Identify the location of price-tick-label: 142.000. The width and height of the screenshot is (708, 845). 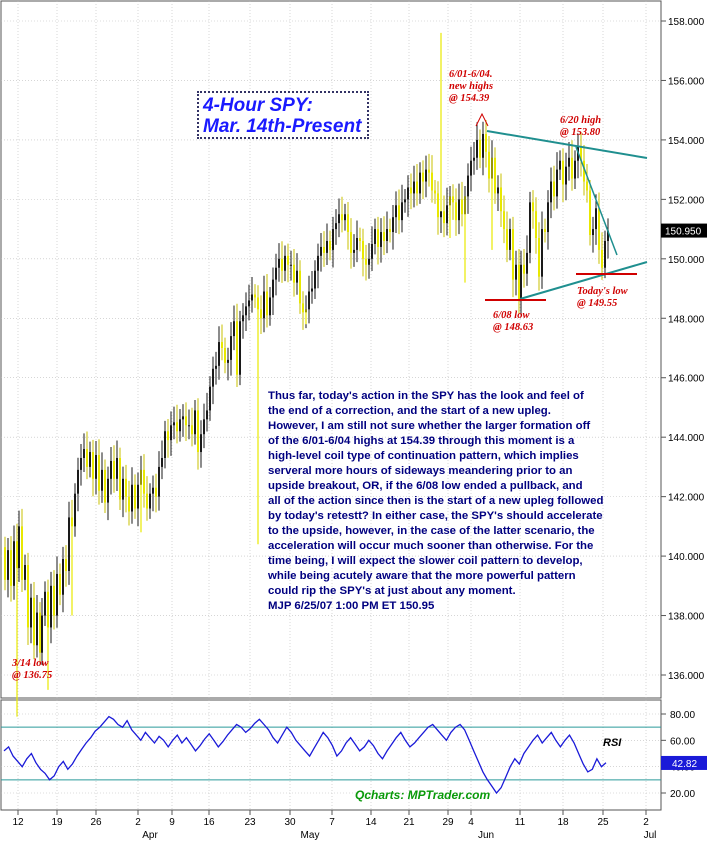
(686, 498).